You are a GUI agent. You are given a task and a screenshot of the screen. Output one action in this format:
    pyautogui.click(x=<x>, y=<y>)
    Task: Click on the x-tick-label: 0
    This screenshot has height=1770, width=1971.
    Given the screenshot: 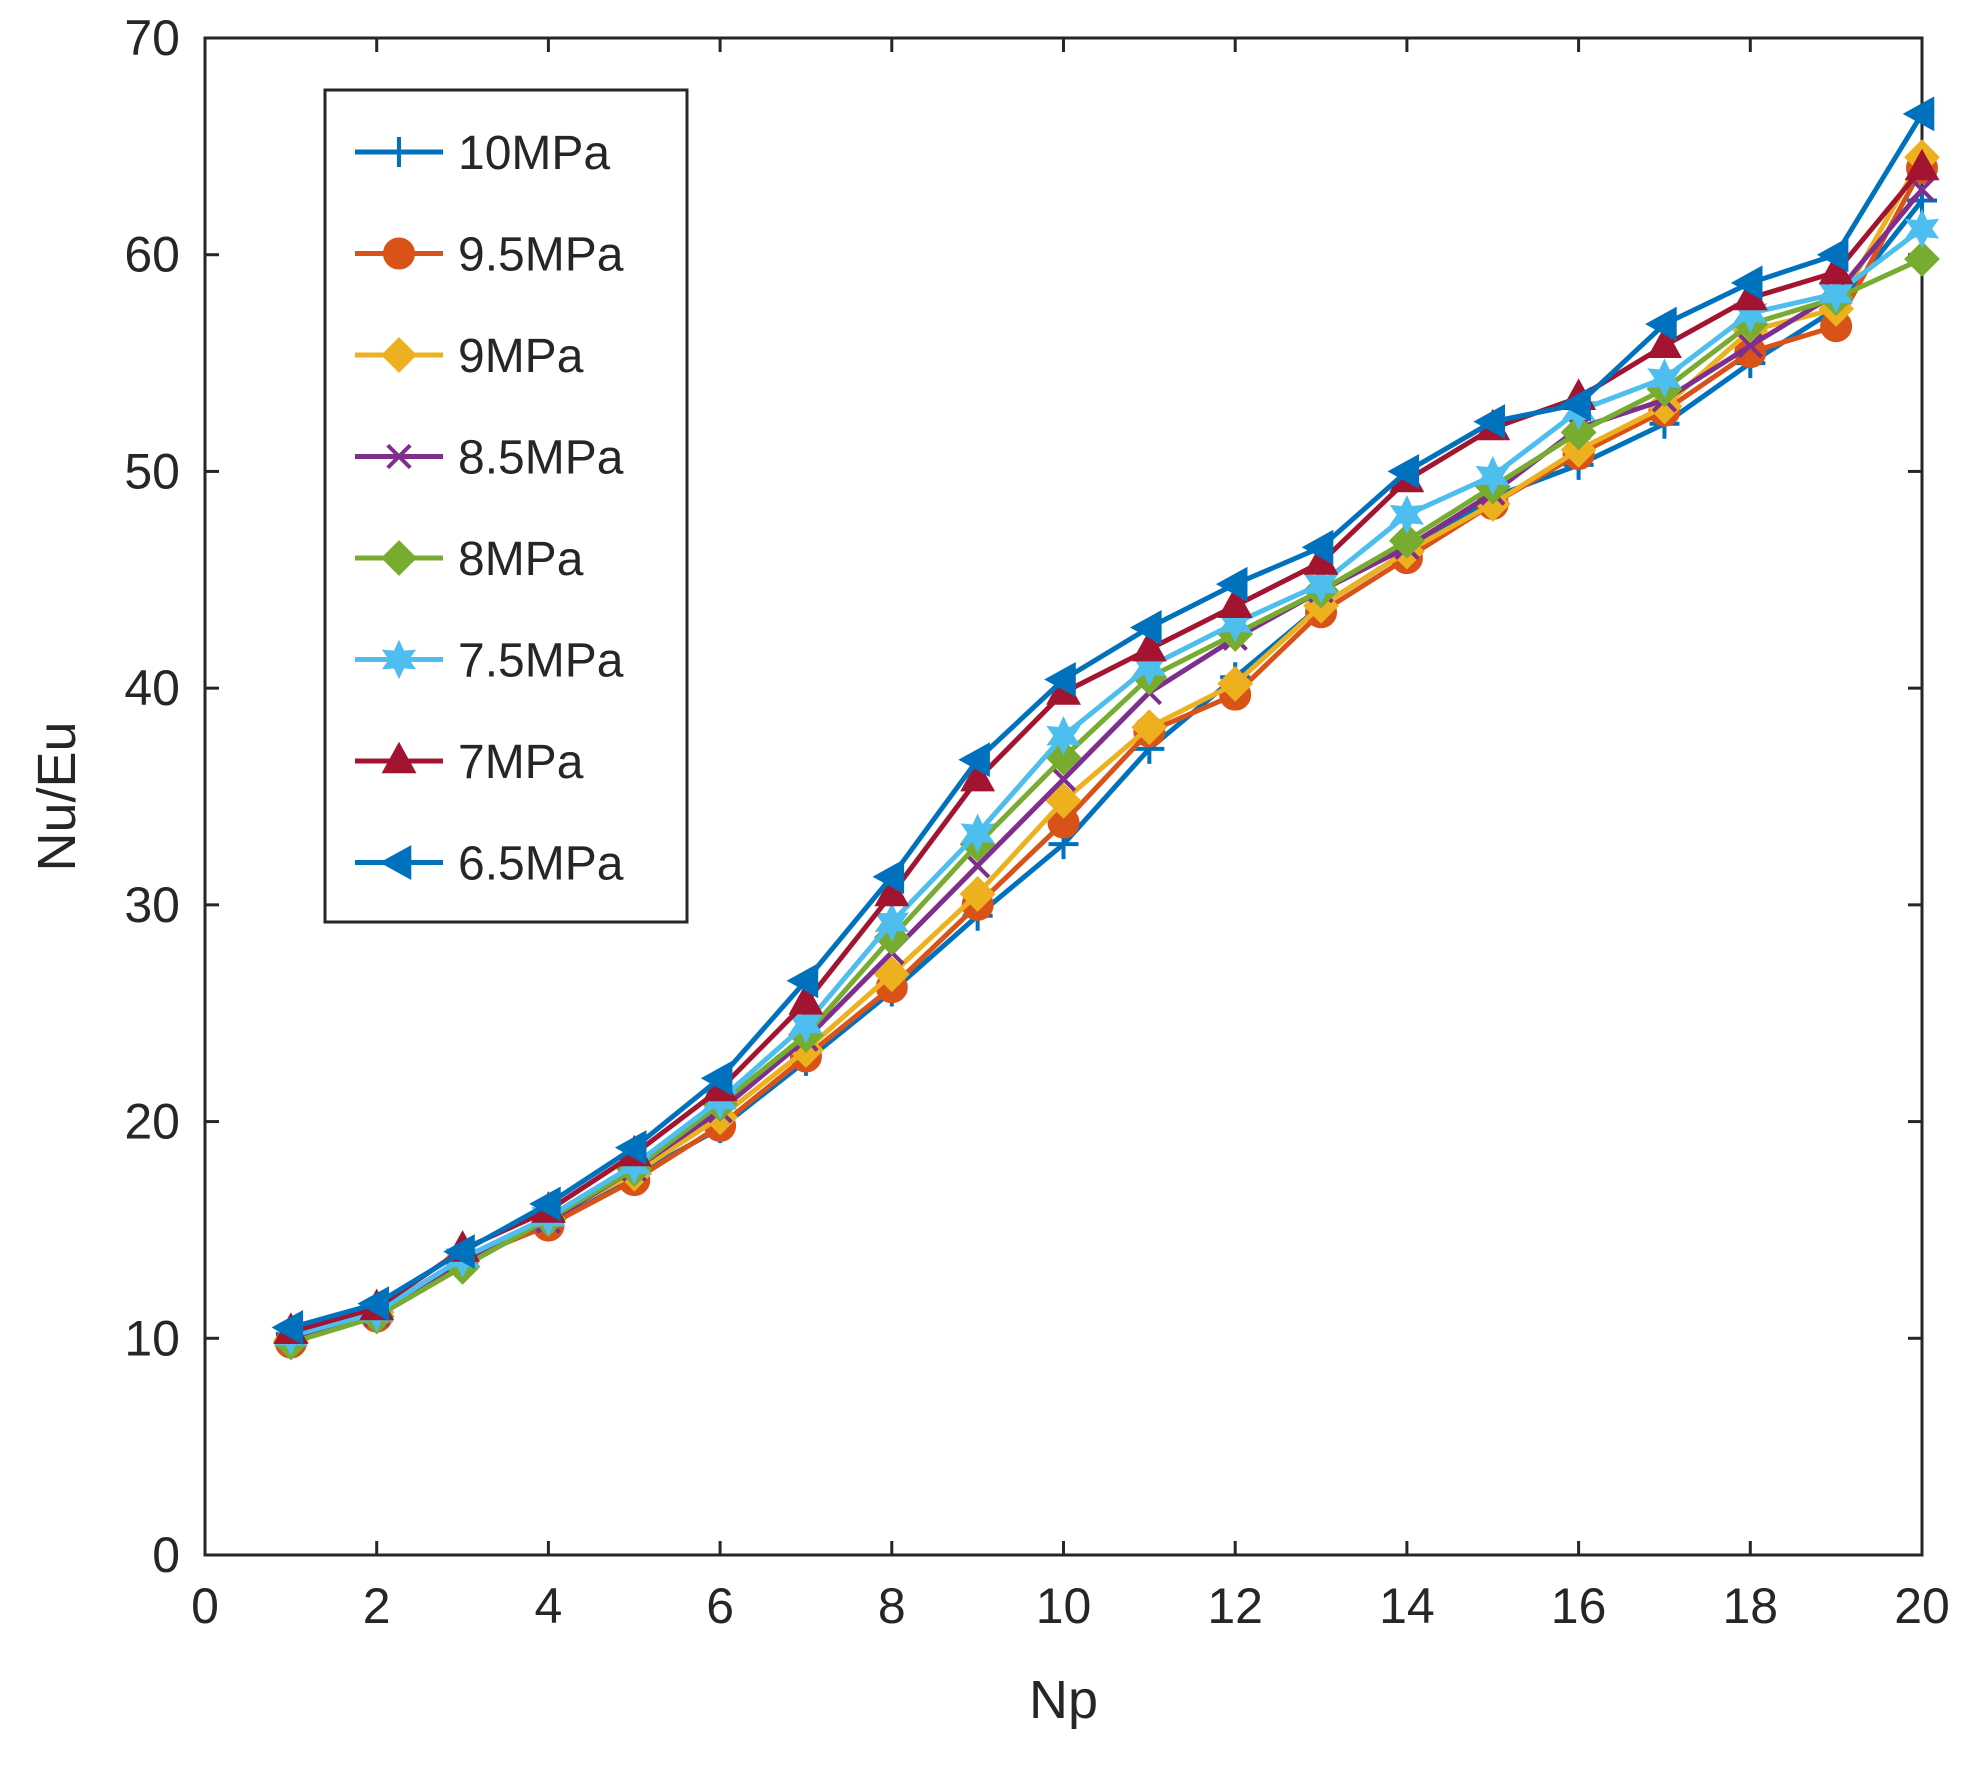 What is the action you would take?
    pyautogui.click(x=205, y=1606)
    